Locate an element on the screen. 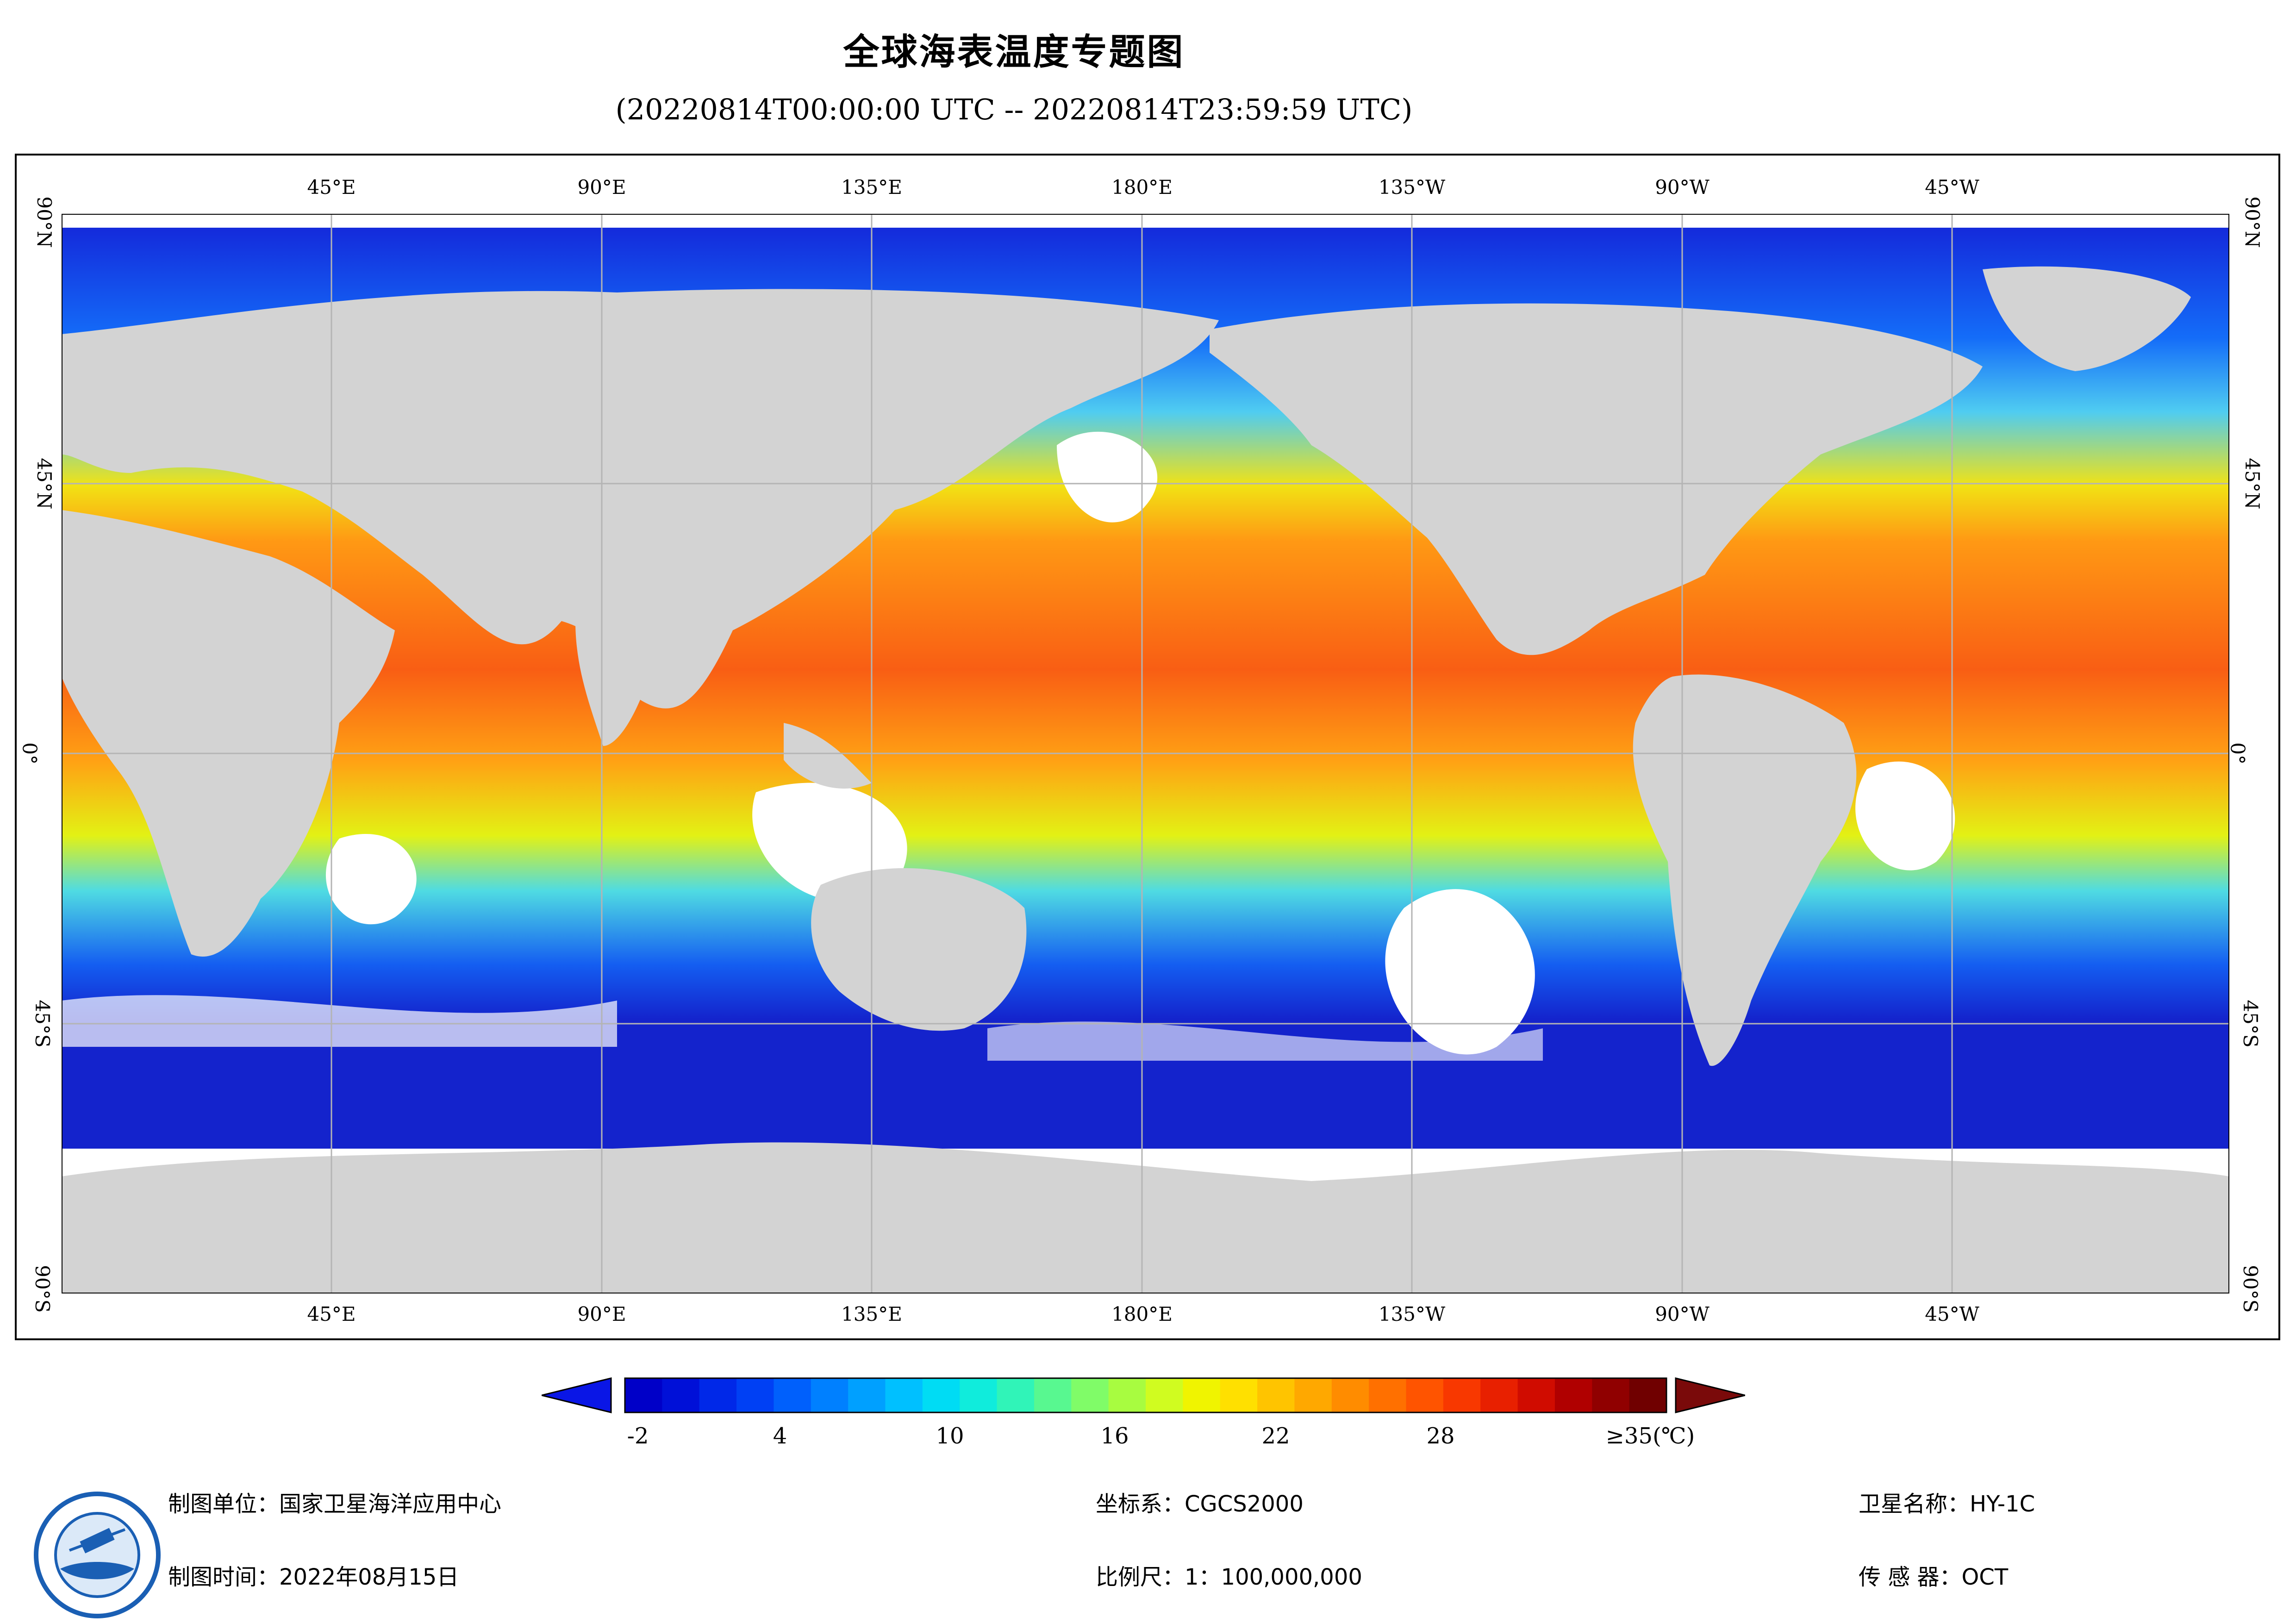  lon-label-top: 90°W is located at coordinates (1682, 187).